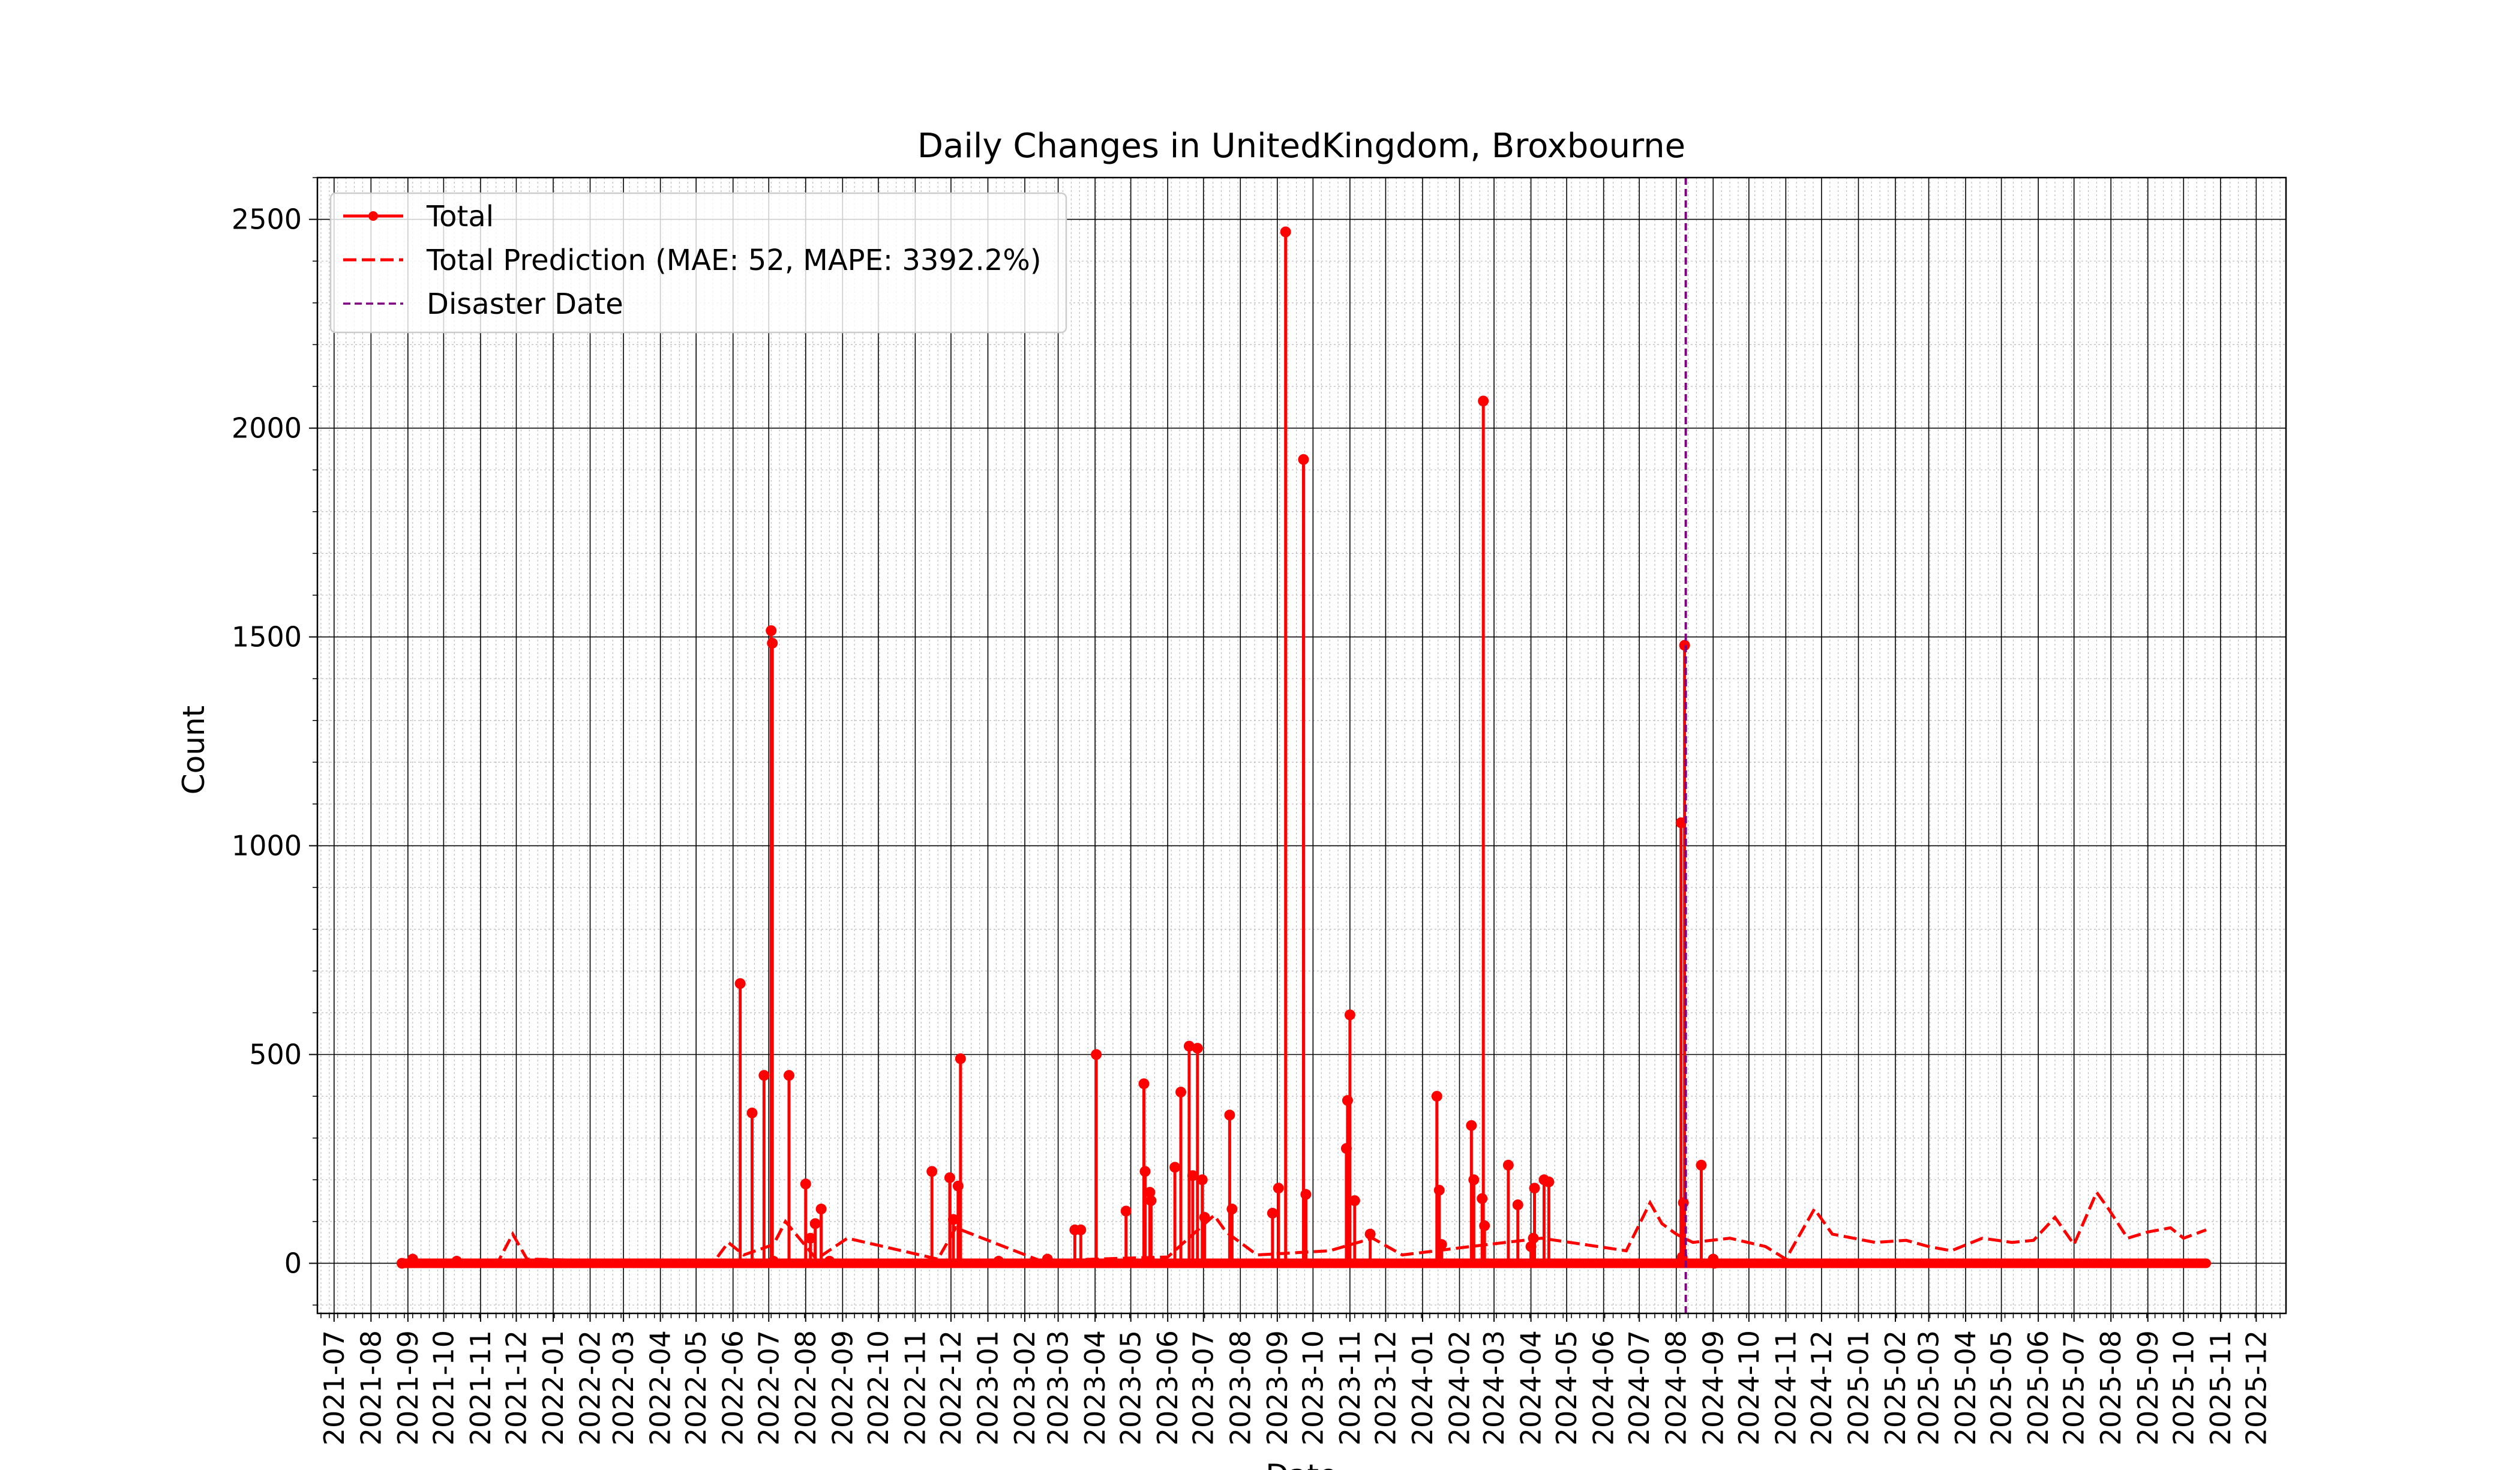  I want to click on x-tick-label: 2024-10, so click(1749, 1387).